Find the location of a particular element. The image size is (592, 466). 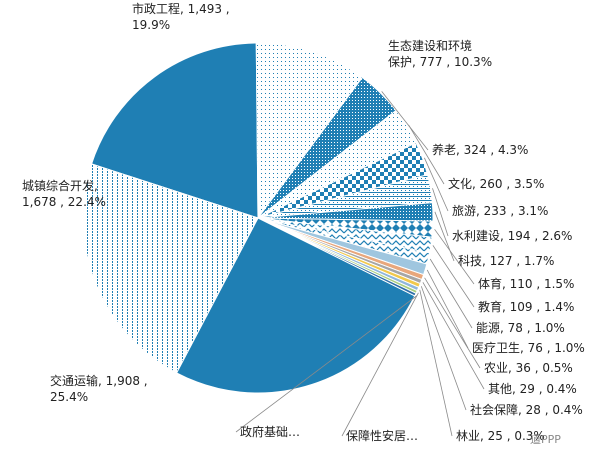

data-label-jiaotong: 交通运输, 1,908 , 25.4% is located at coordinates (99, 388).